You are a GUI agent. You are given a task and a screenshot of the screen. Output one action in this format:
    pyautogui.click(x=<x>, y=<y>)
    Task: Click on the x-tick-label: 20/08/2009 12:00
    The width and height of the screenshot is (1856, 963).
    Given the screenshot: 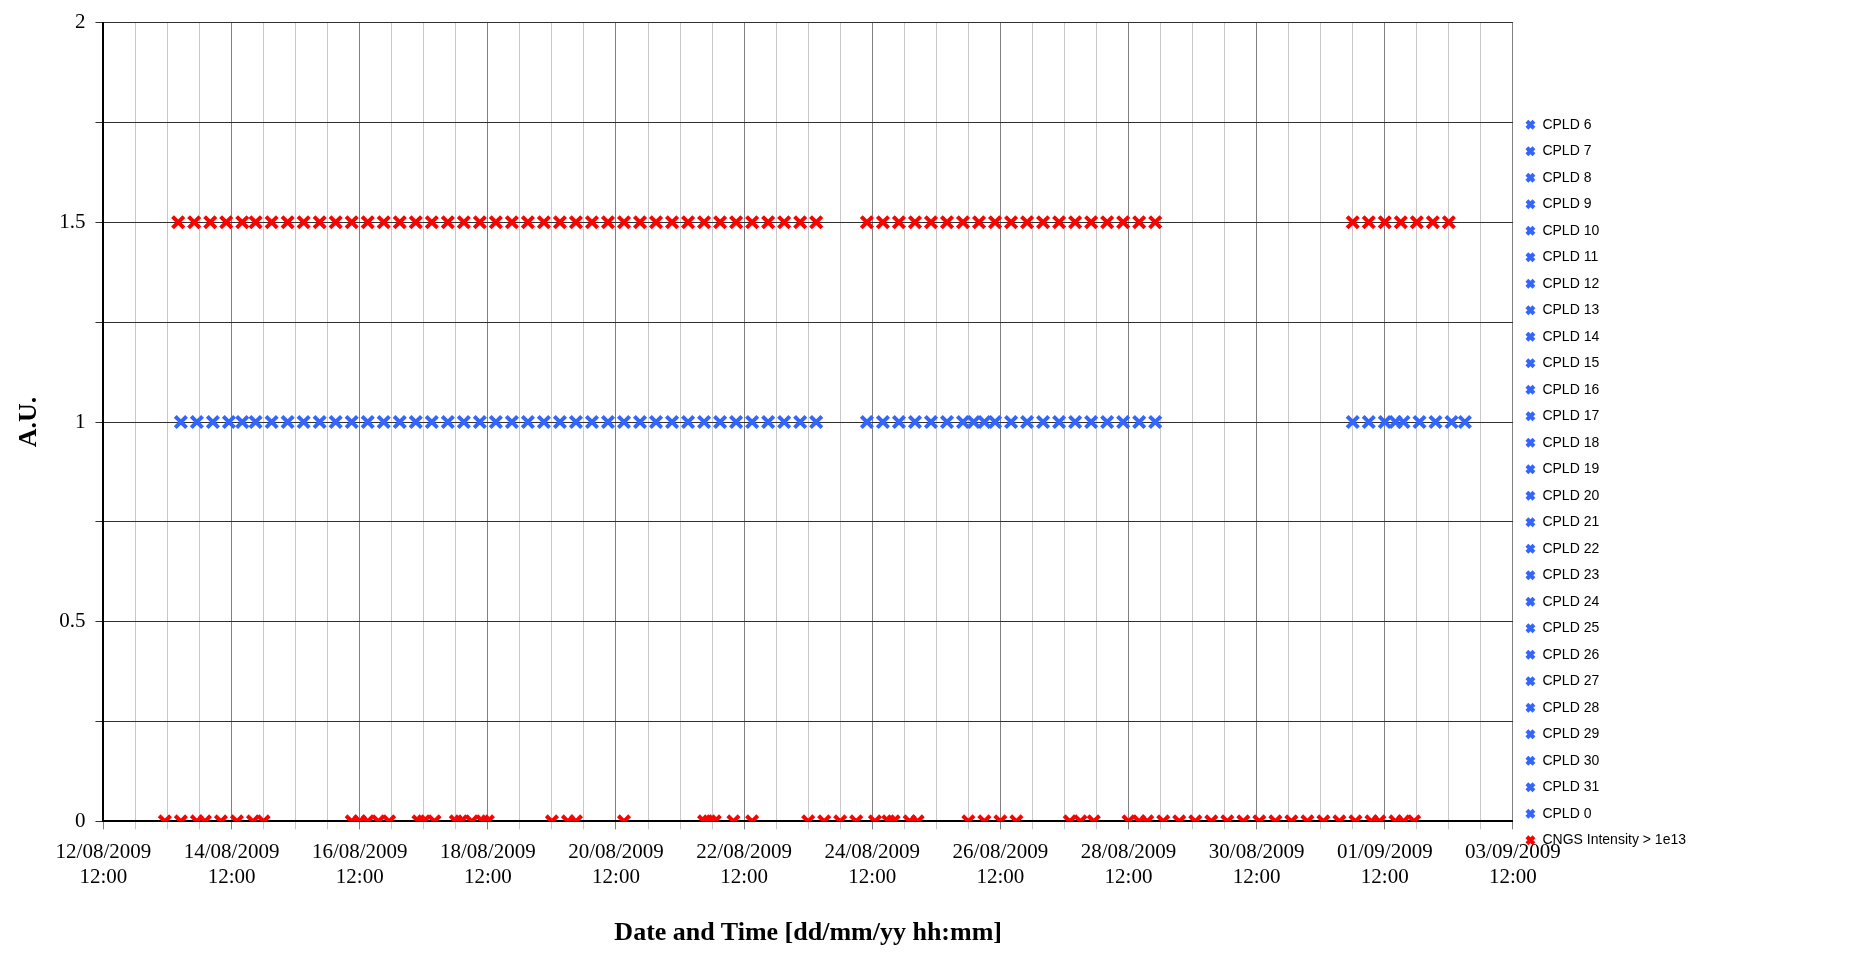 What is the action you would take?
    pyautogui.click(x=616, y=863)
    